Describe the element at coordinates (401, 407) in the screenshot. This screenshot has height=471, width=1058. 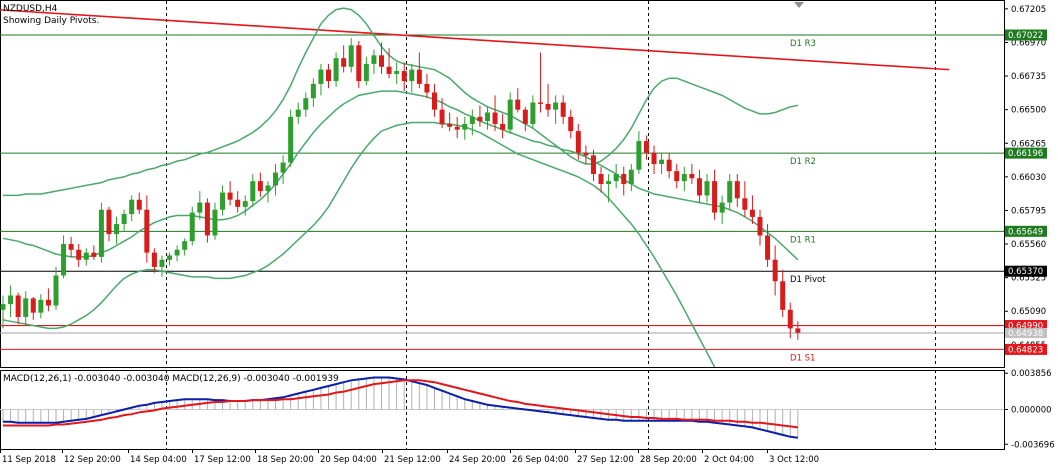
I see `macd-main-line` at that location.